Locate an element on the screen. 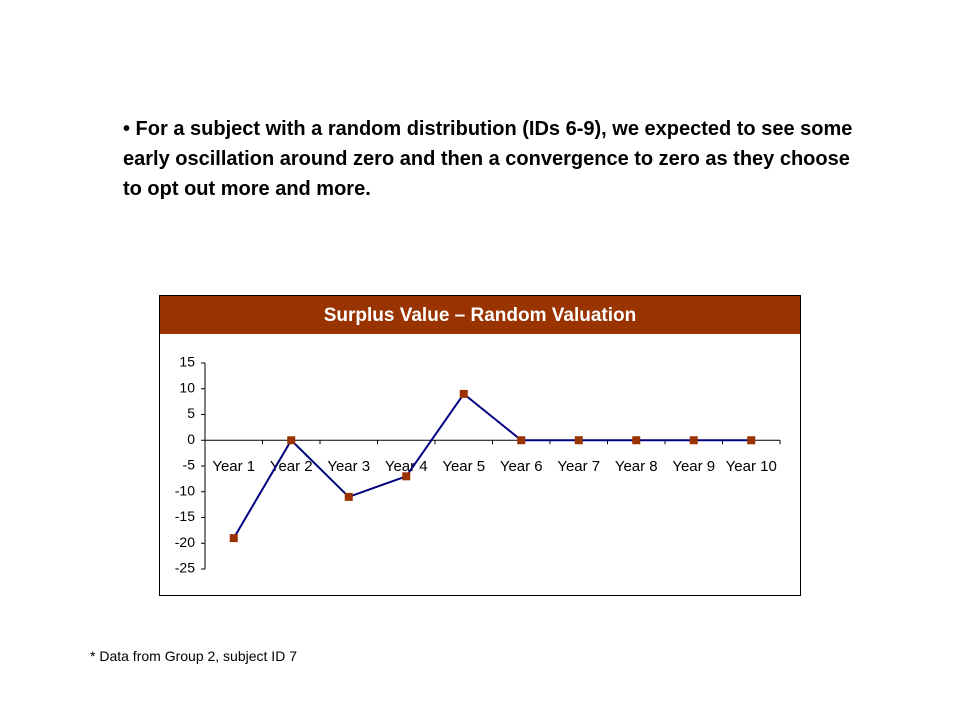 The width and height of the screenshot is (960, 720). y-tick-label: -25 is located at coordinates (185, 568).